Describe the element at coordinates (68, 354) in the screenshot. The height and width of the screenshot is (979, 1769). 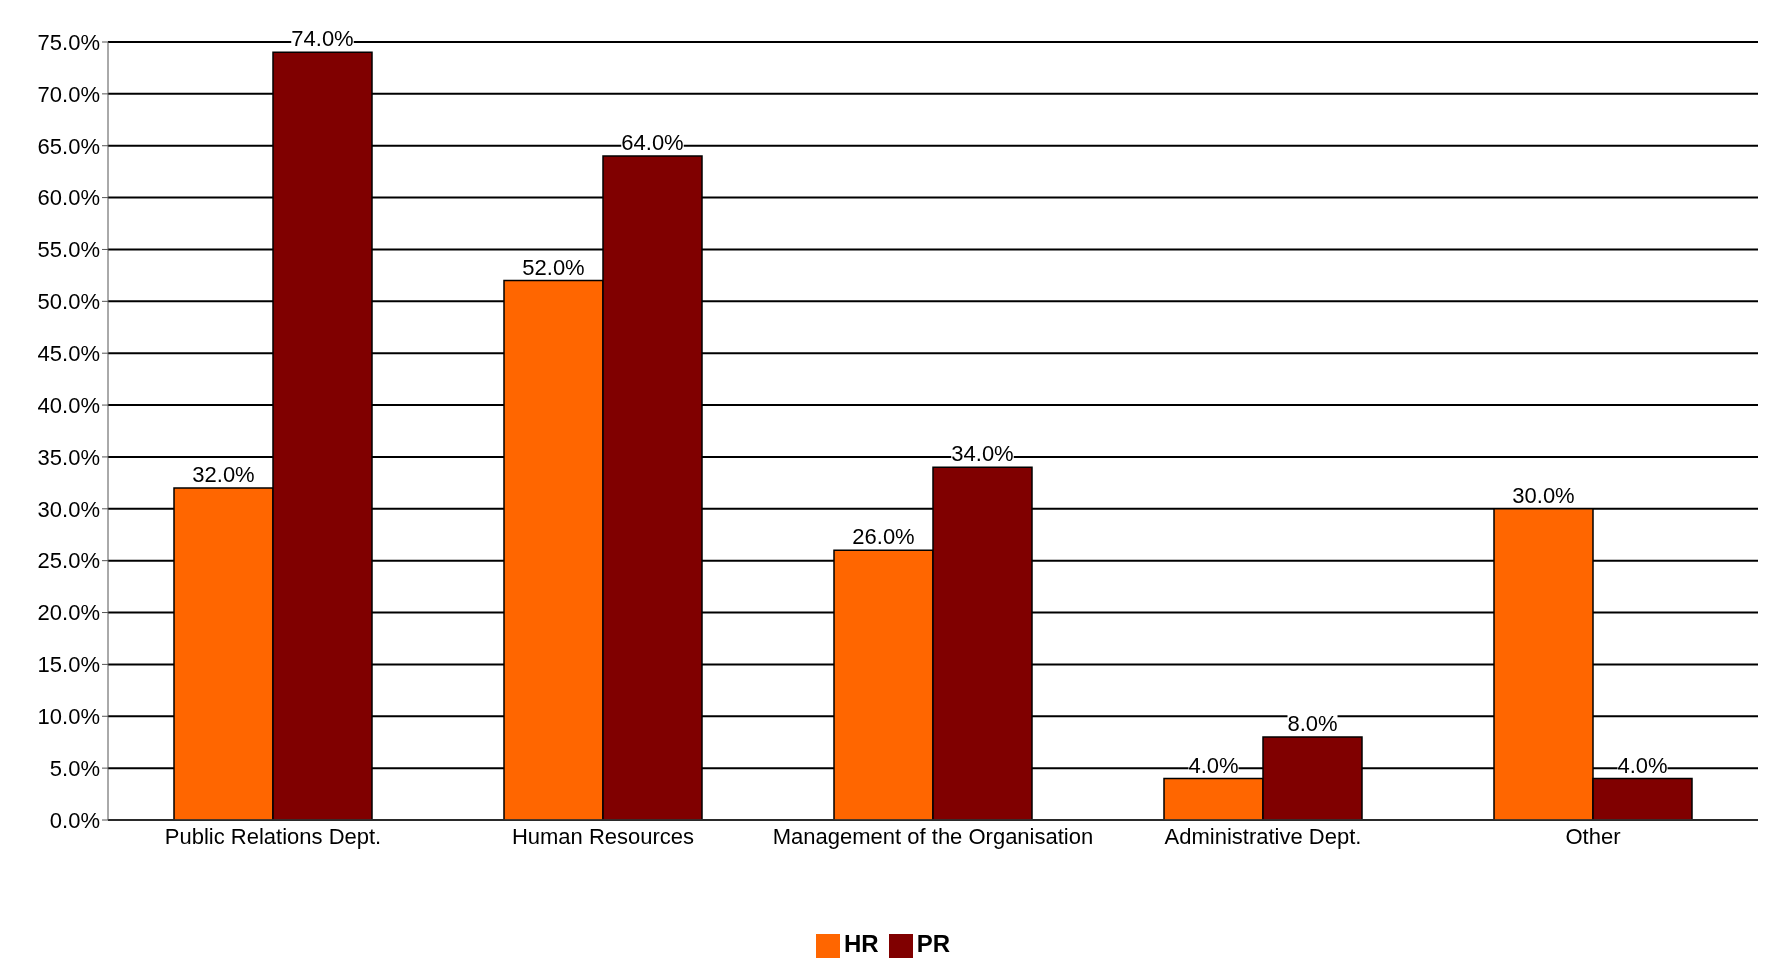
I see `y-tick-label: 45.0%` at that location.